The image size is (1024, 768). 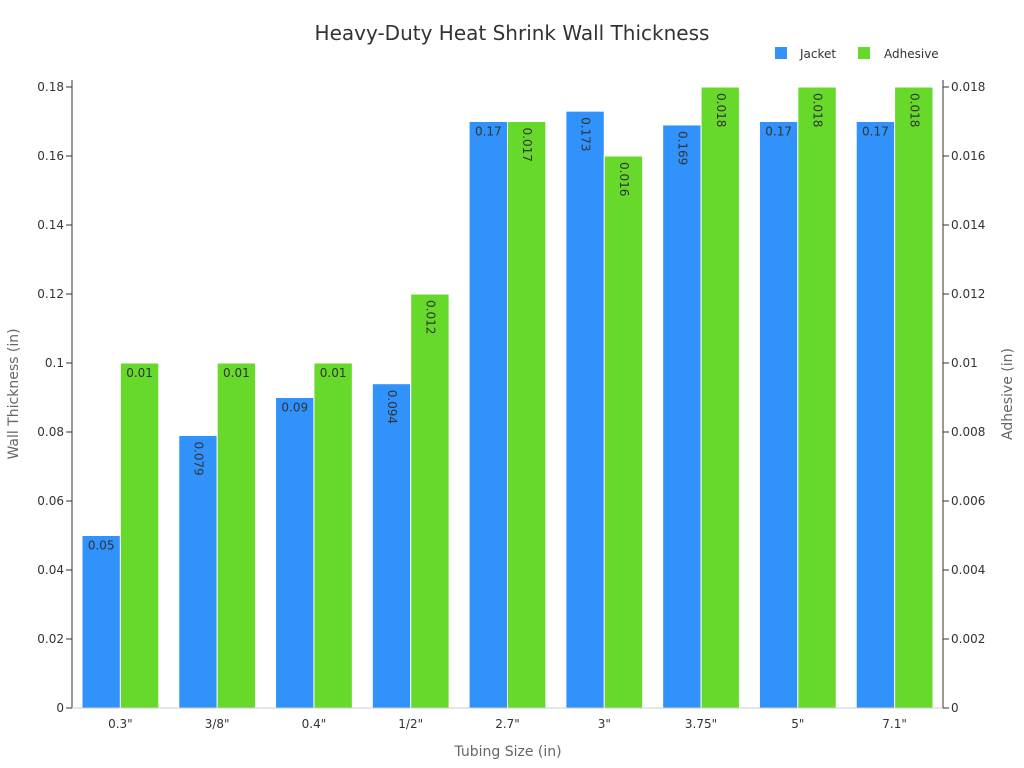 I want to click on bar-label: 0.173, so click(x=586, y=134).